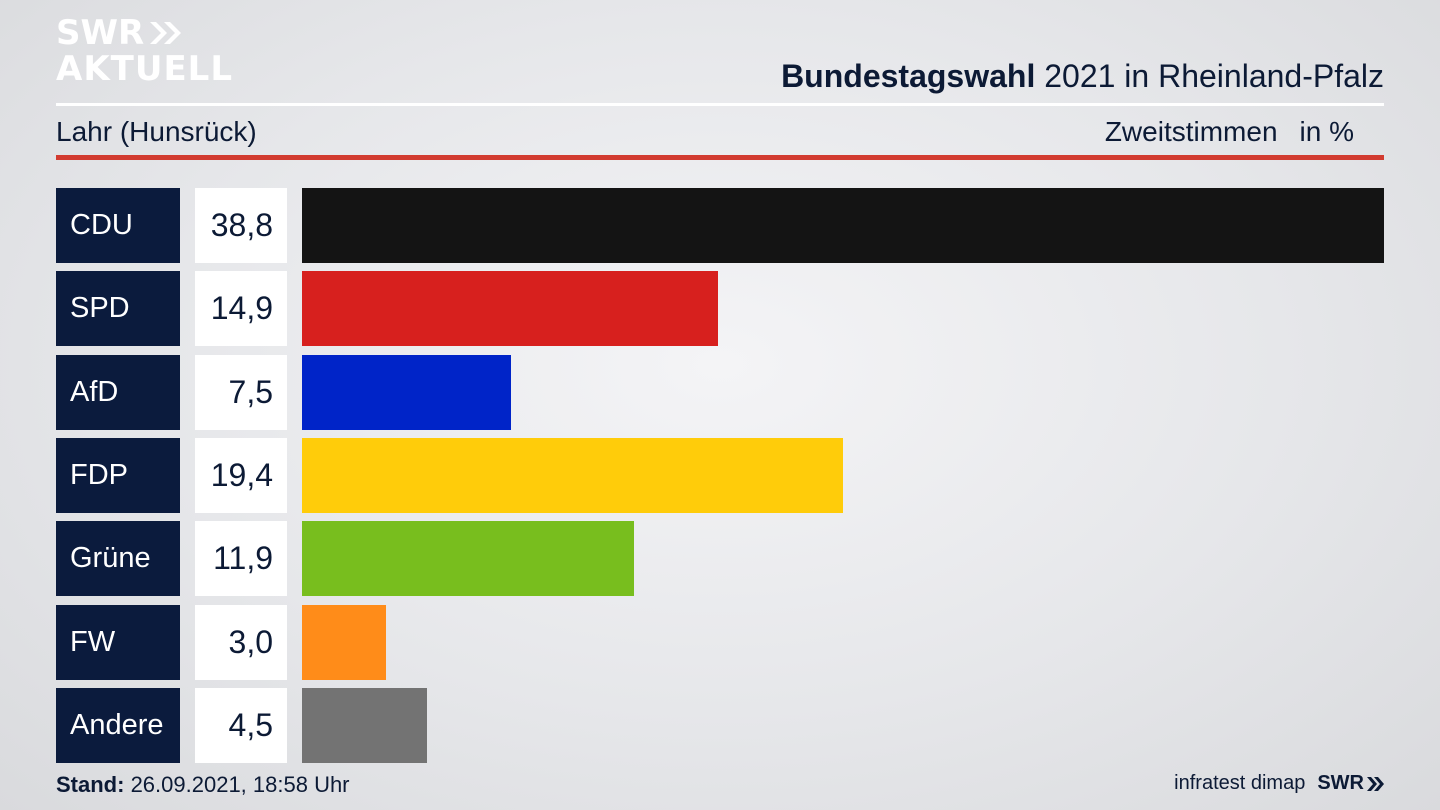  I want to click on header-divider, so click(720, 104).